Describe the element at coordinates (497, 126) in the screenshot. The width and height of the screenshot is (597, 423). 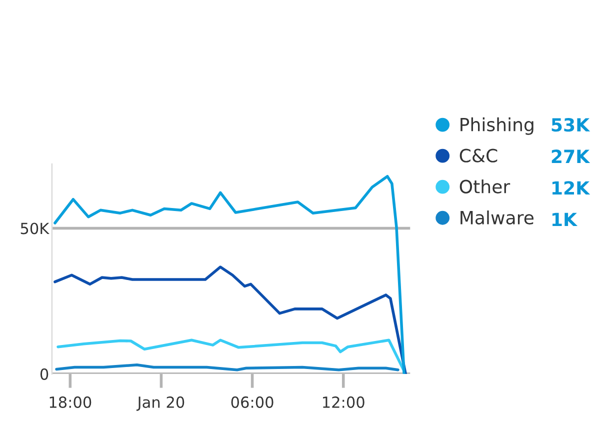
I see `legend-label: Phishing` at that location.